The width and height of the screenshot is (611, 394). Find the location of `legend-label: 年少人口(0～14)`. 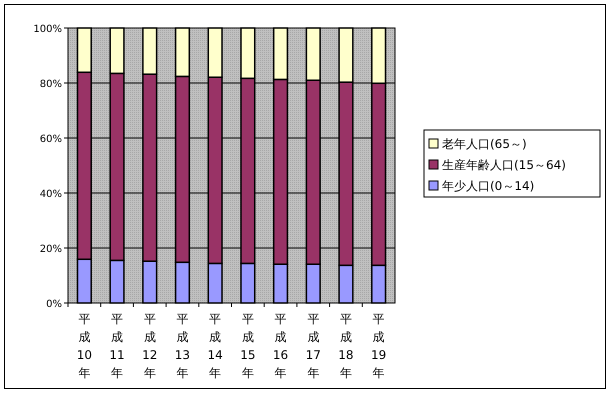

legend-label: 年少人口(0～14) is located at coordinates (488, 186).